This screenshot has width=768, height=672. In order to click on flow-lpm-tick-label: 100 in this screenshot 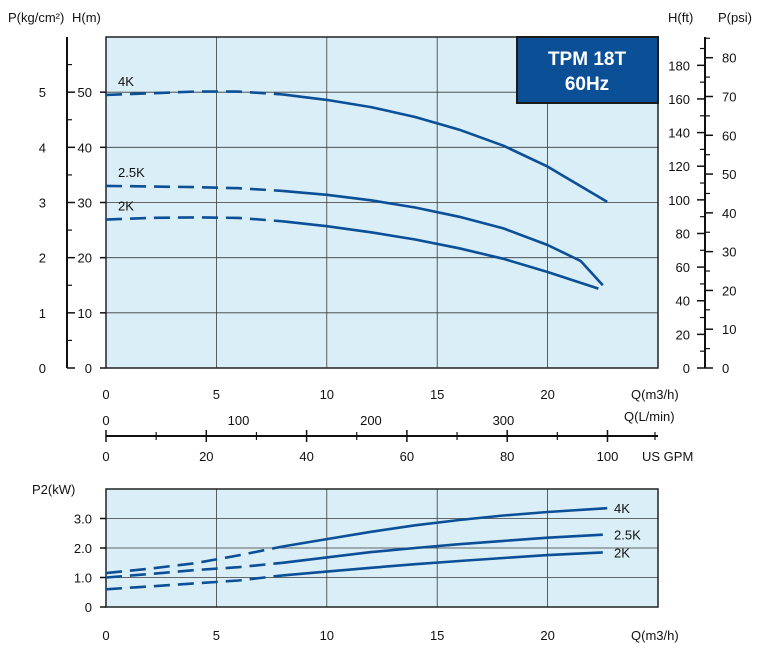, I will do `click(239, 420)`.